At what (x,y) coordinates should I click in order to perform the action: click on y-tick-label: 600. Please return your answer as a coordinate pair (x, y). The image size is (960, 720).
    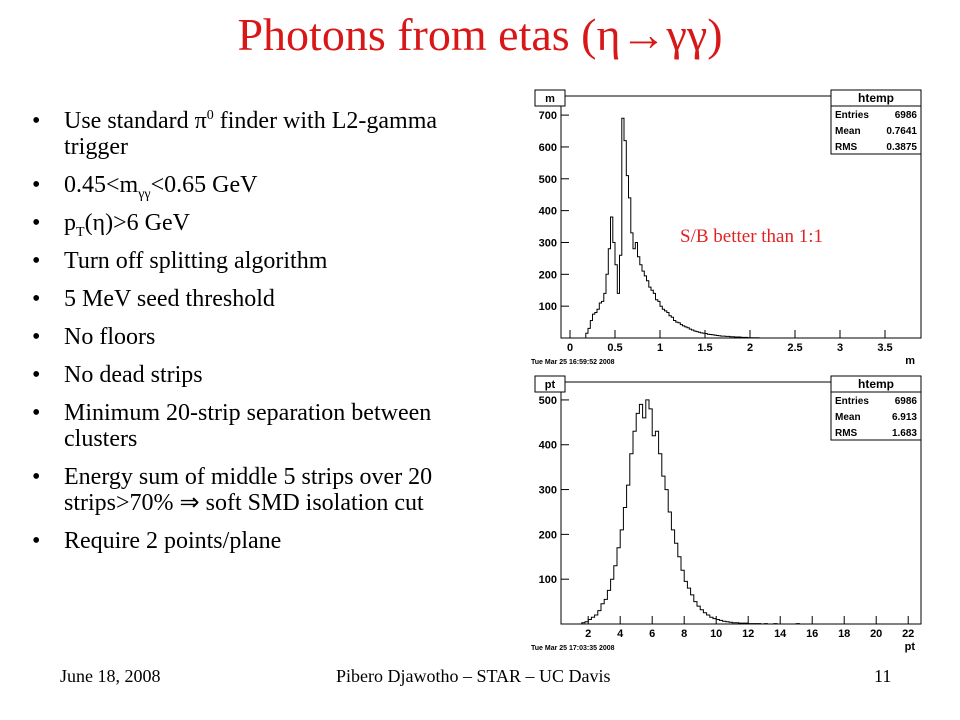
    Looking at the image, I should click on (548, 148).